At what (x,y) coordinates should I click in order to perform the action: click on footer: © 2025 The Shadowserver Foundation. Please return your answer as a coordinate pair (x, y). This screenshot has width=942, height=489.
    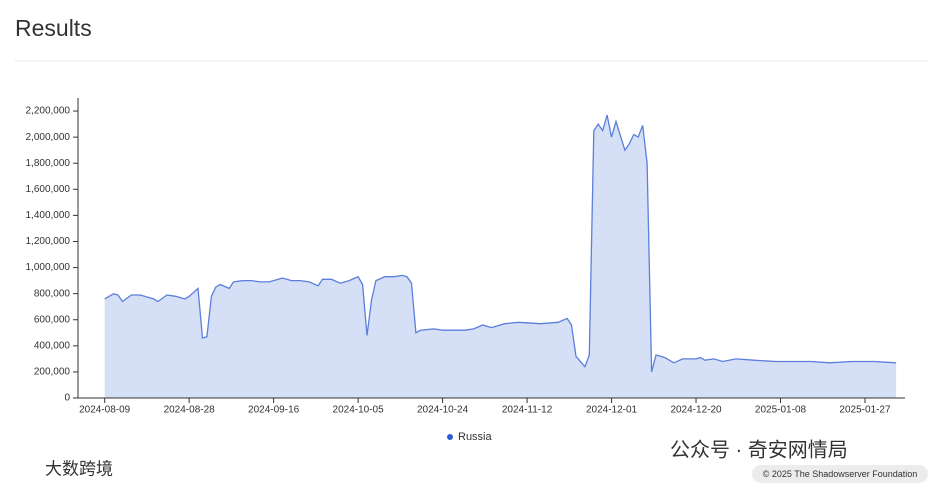
    Looking at the image, I should click on (840, 474).